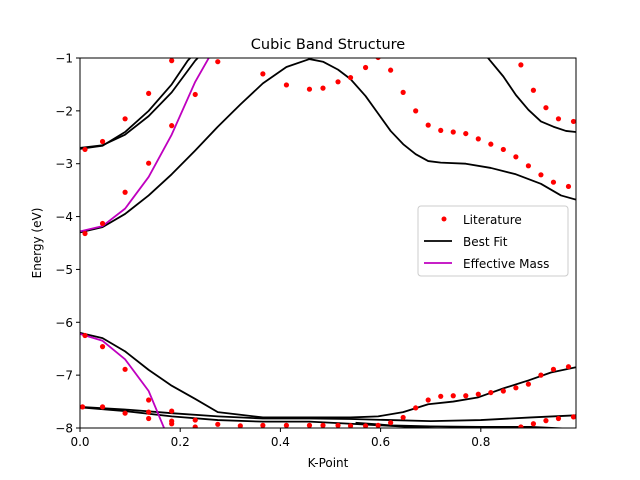  I want to click on y-tick-label-5: −3, so click(64, 164).